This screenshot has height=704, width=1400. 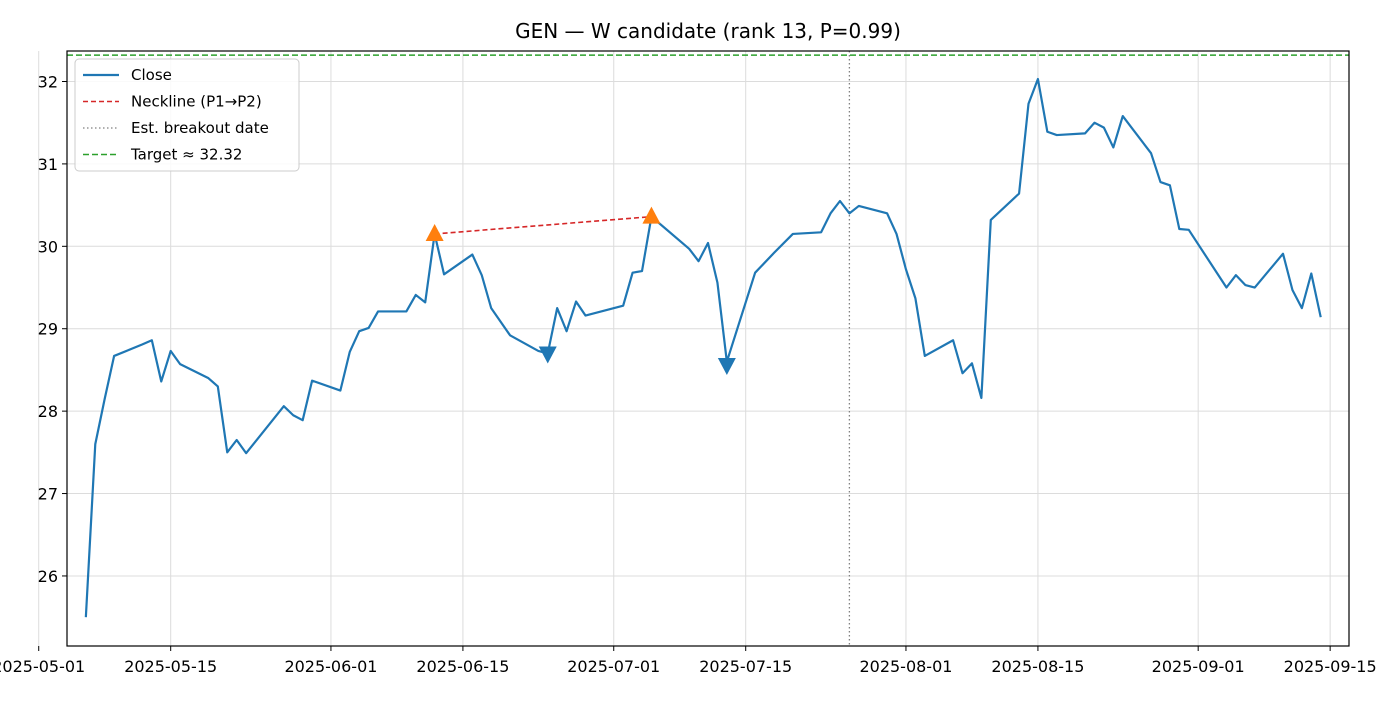 What do you see at coordinates (151, 75) in the screenshot?
I see `legend-label: Close` at bounding box center [151, 75].